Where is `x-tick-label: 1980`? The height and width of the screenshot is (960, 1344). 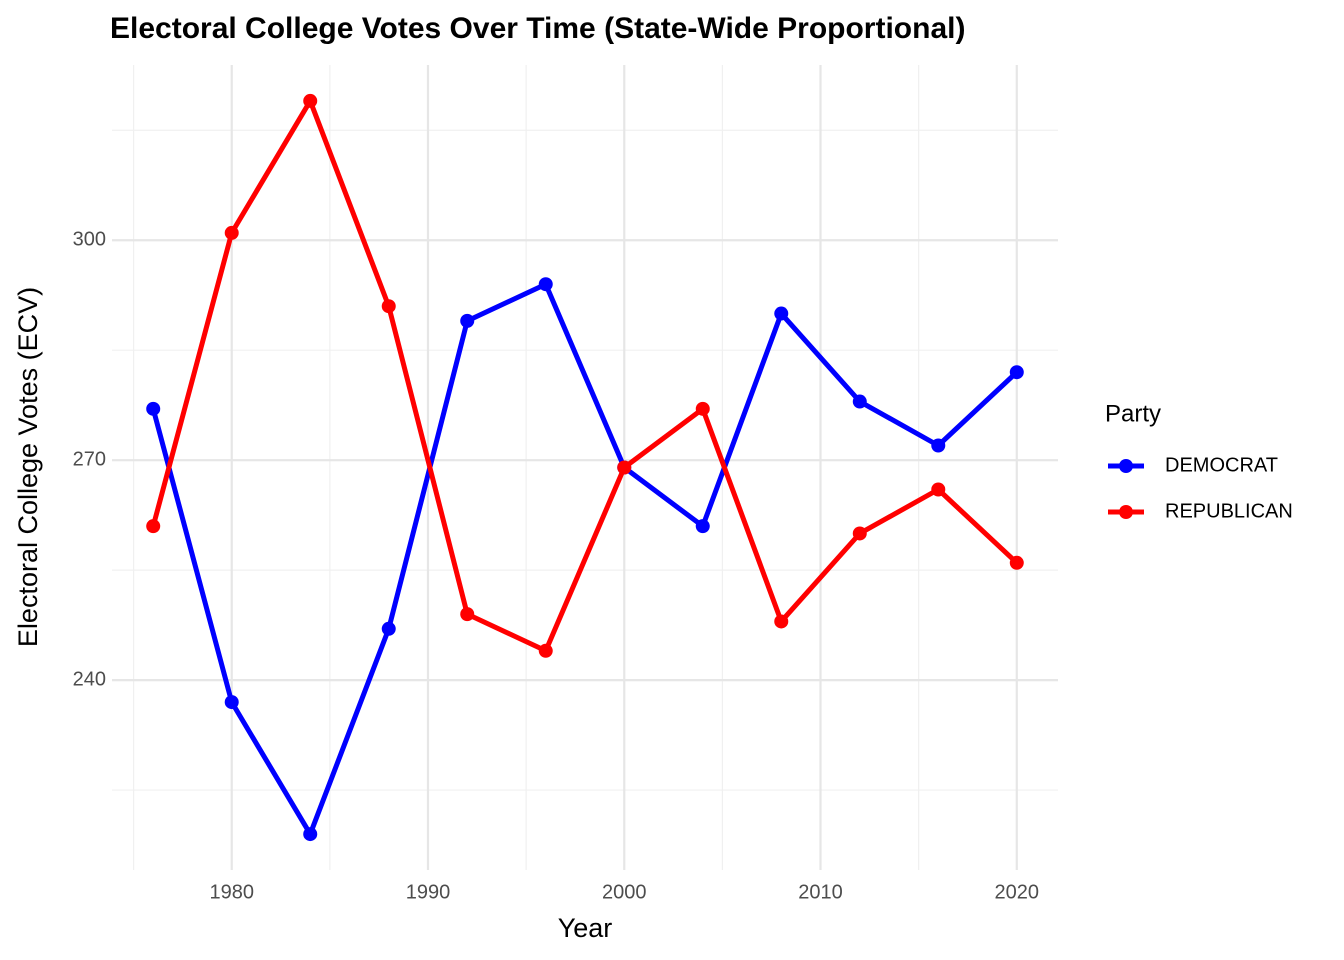
x-tick-label: 1980 is located at coordinates (231, 892).